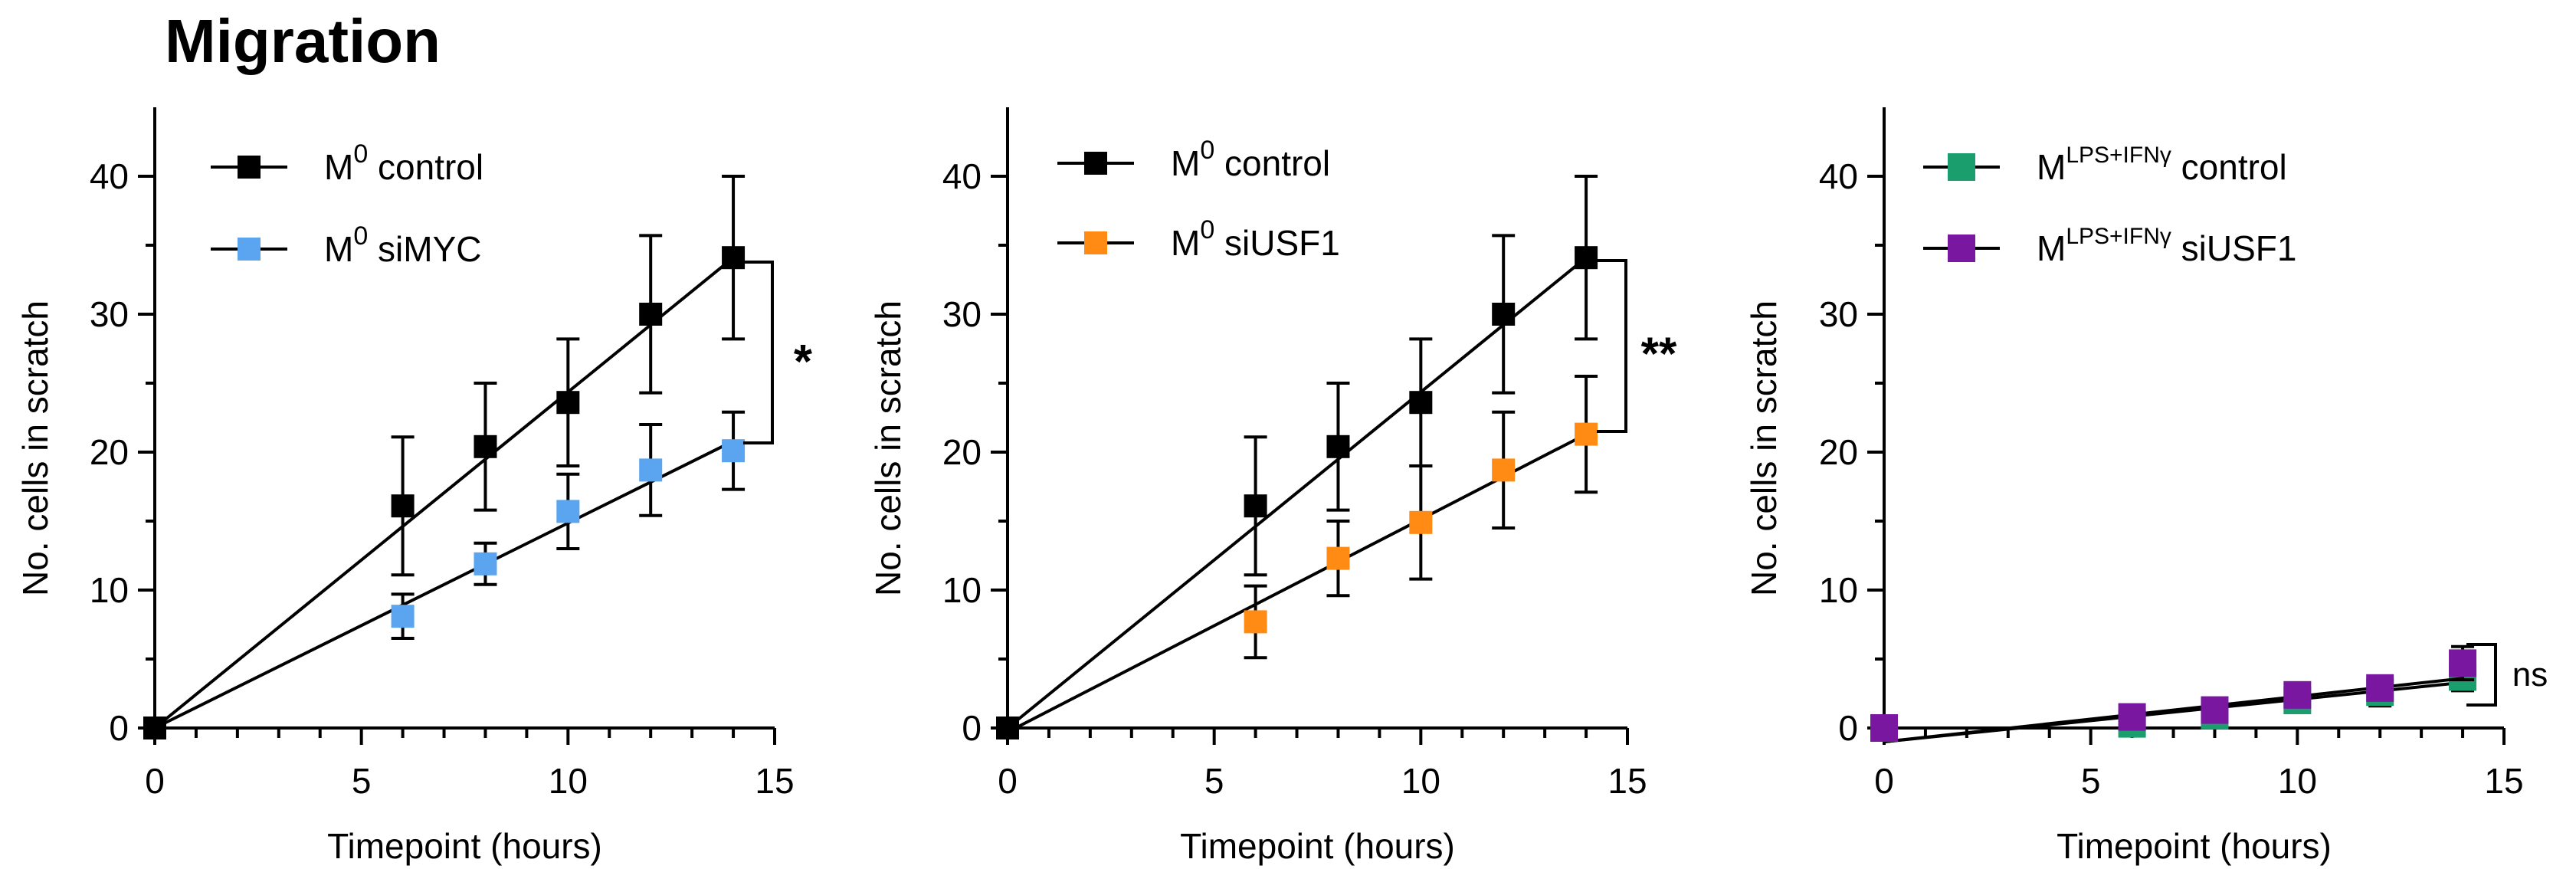 The width and height of the screenshot is (2576, 869). Describe the element at coordinates (2173, 694) in the screenshot. I see `series-lps_siUSF1` at that location.